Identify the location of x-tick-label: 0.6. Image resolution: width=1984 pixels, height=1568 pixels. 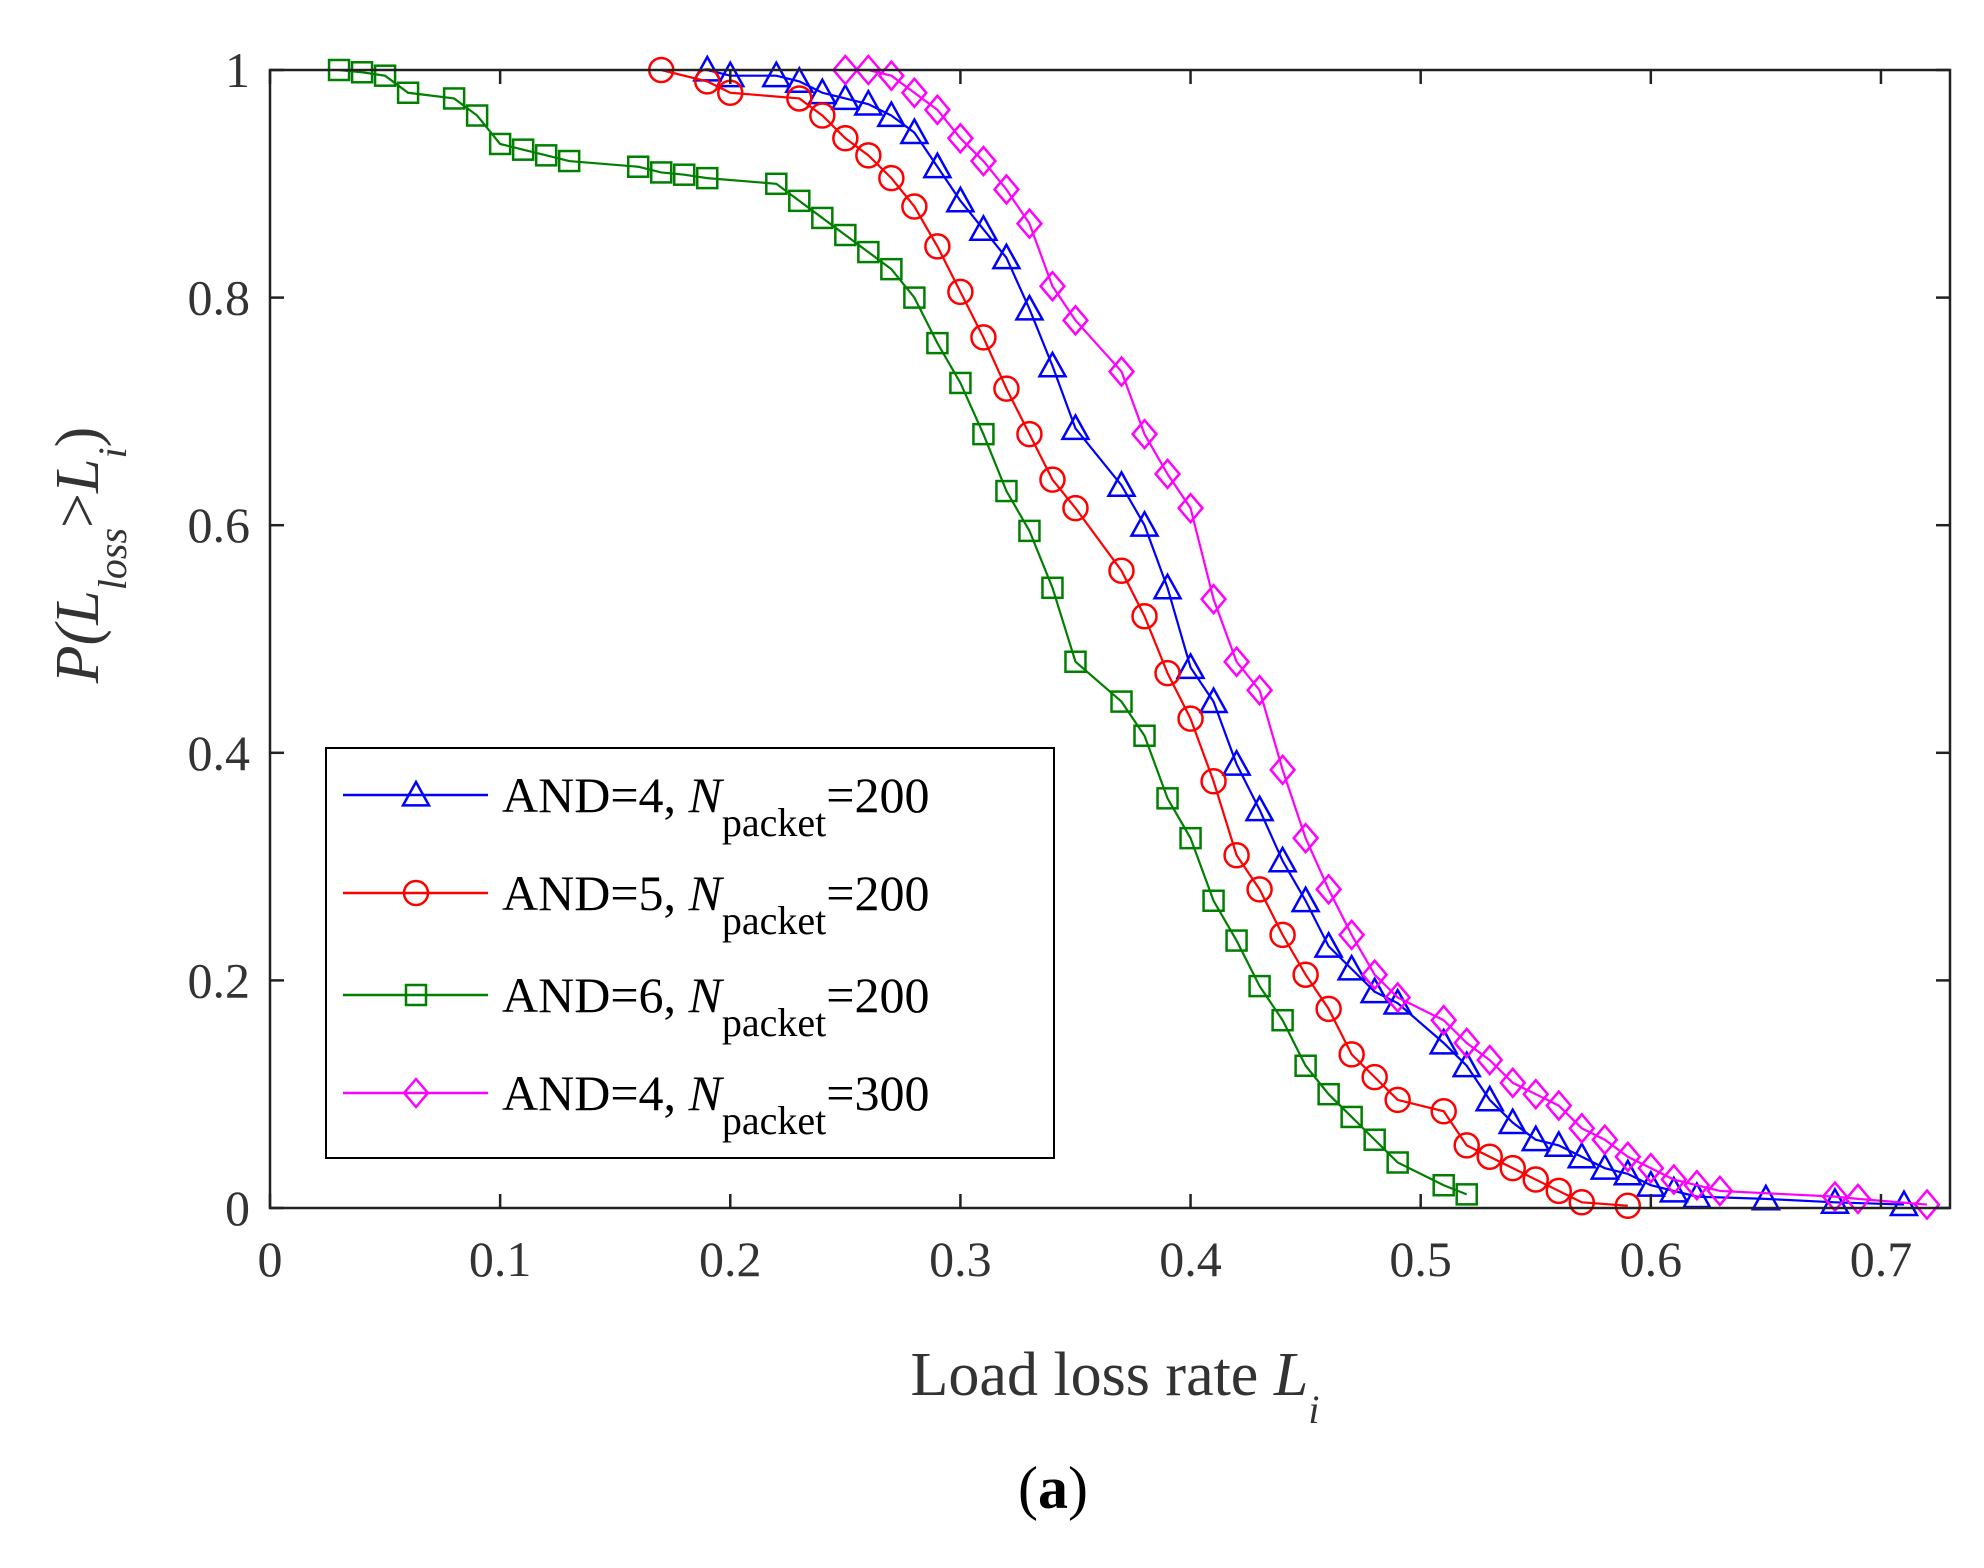
(1651, 1259).